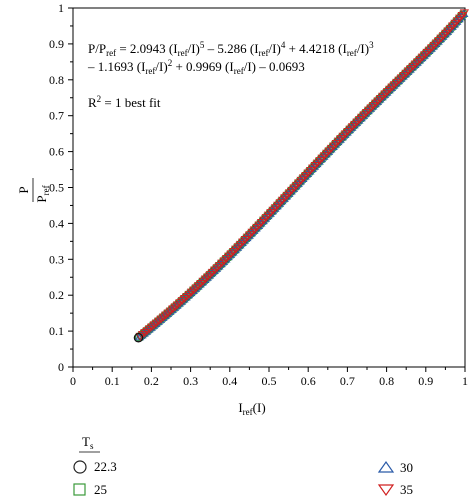  Describe the element at coordinates (56, 80) in the screenshot. I see `y-tick-label: 0.8` at that location.